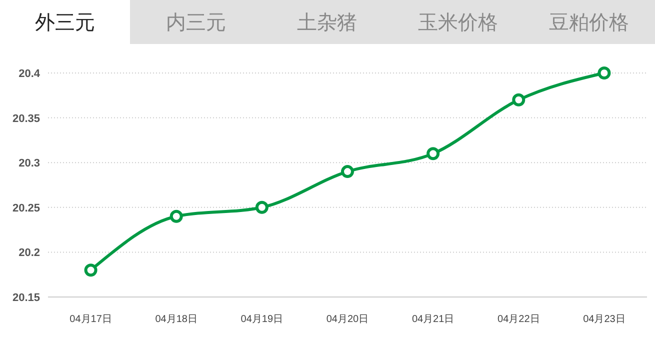 Image resolution: width=655 pixels, height=340 pixels. What do you see at coordinates (176, 319) in the screenshot?
I see `x-tick-label: 04月18日` at bounding box center [176, 319].